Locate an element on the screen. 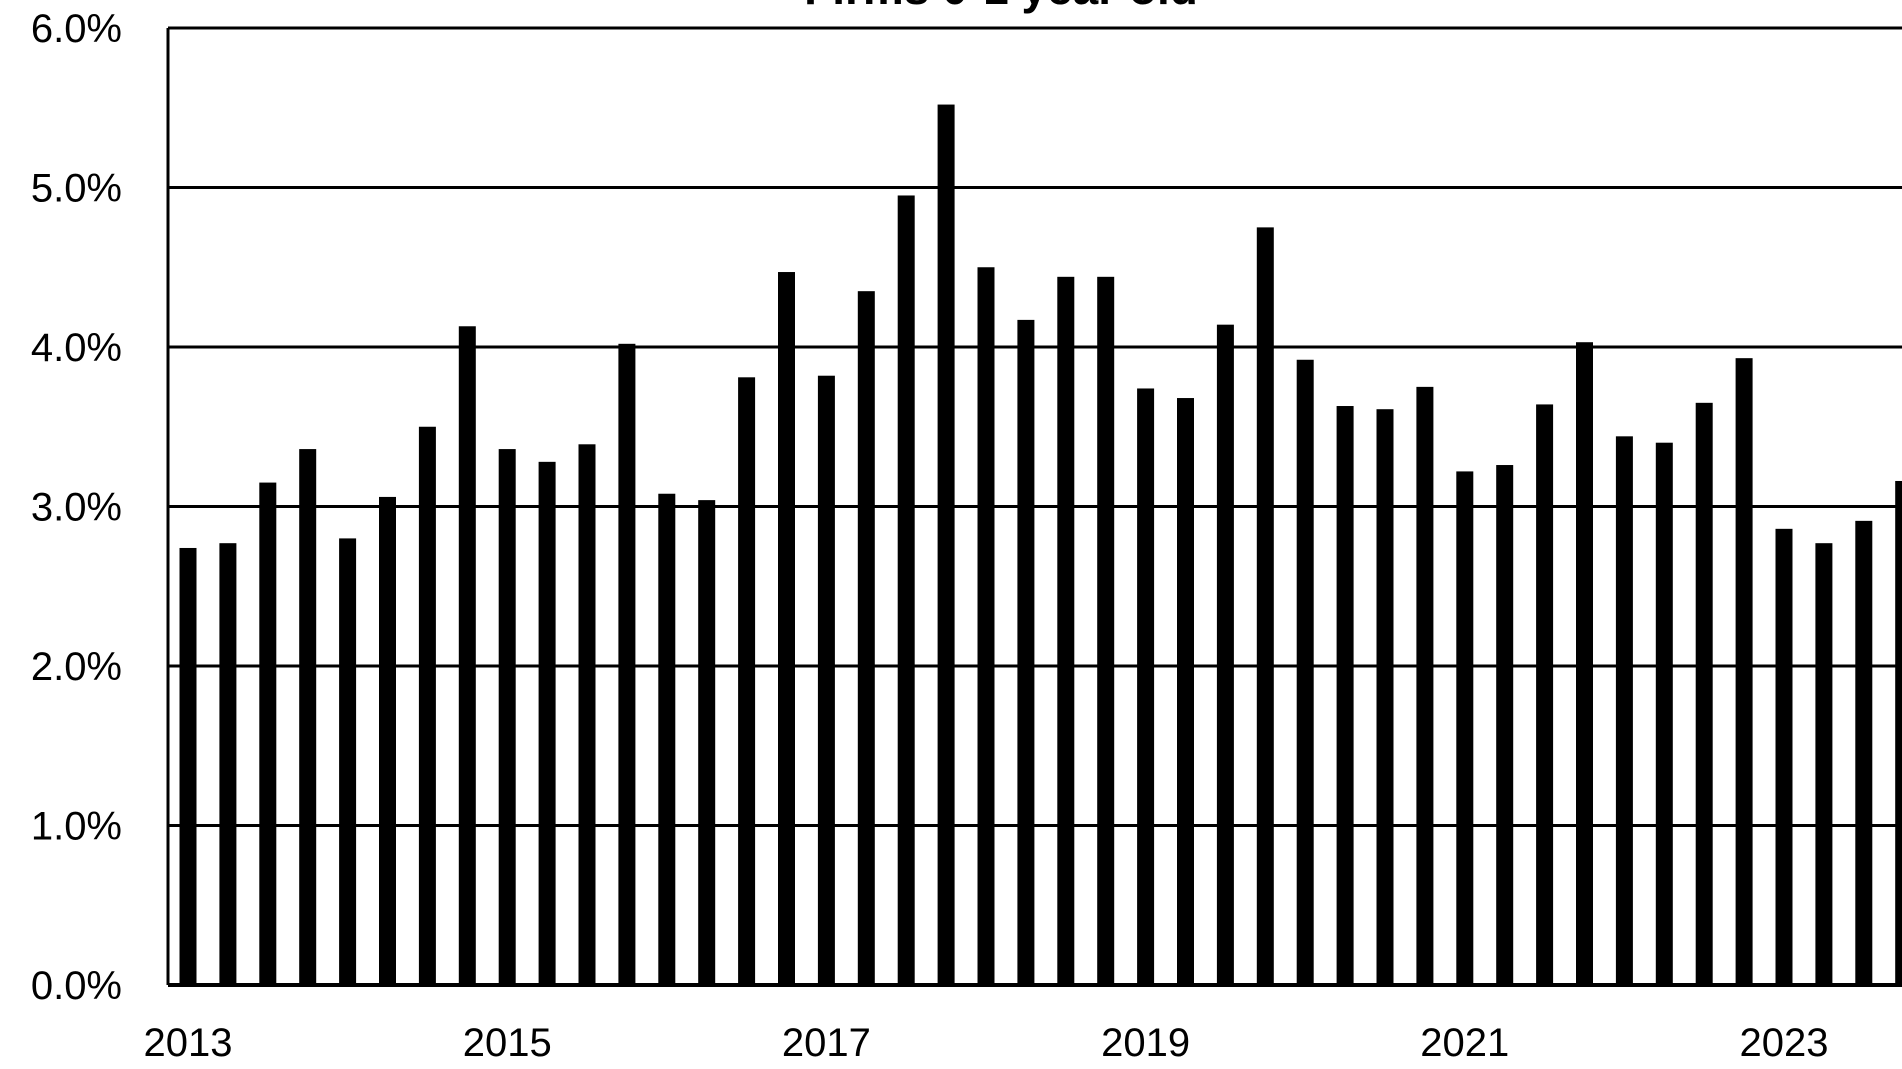 This screenshot has width=1902, height=1069. y-tick-label: 3.0% is located at coordinates (76, 508).